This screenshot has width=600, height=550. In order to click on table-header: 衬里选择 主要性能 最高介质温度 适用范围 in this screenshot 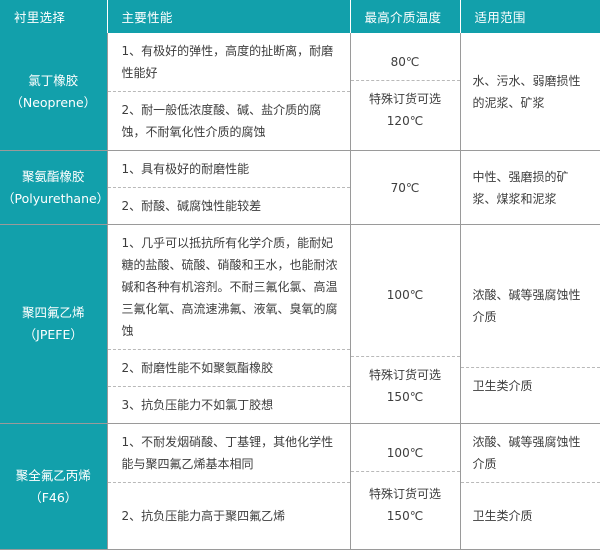, I will do `click(300, 16)`.